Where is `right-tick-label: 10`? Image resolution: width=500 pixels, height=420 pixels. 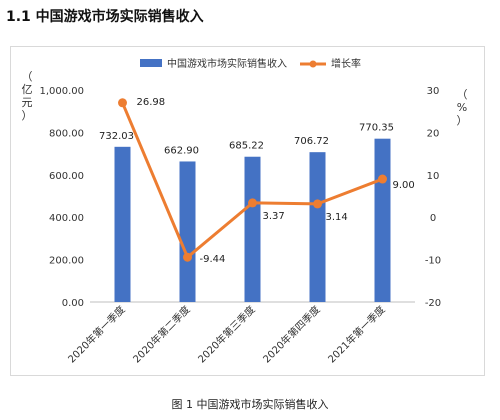
right-tick-label: 10 is located at coordinates (433, 176).